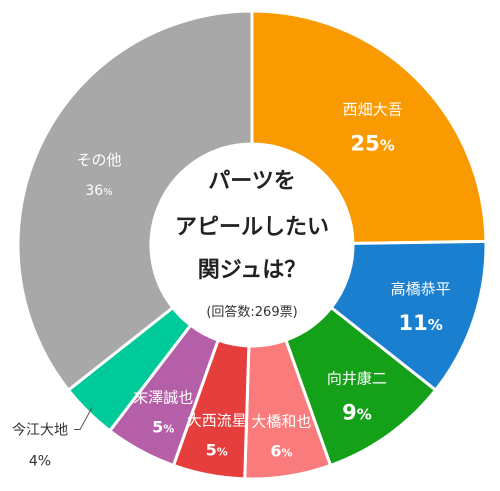  What do you see at coordinates (365, 143) in the screenshot?
I see `slice-1-value-number: 25` at bounding box center [365, 143].